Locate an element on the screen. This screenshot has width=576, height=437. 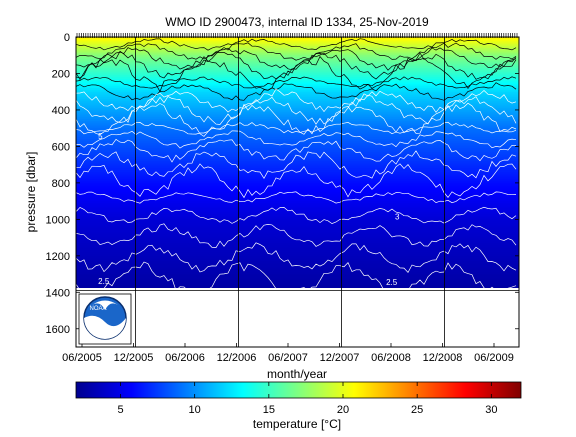
isotherm-label: 3 is located at coordinates (397, 216).